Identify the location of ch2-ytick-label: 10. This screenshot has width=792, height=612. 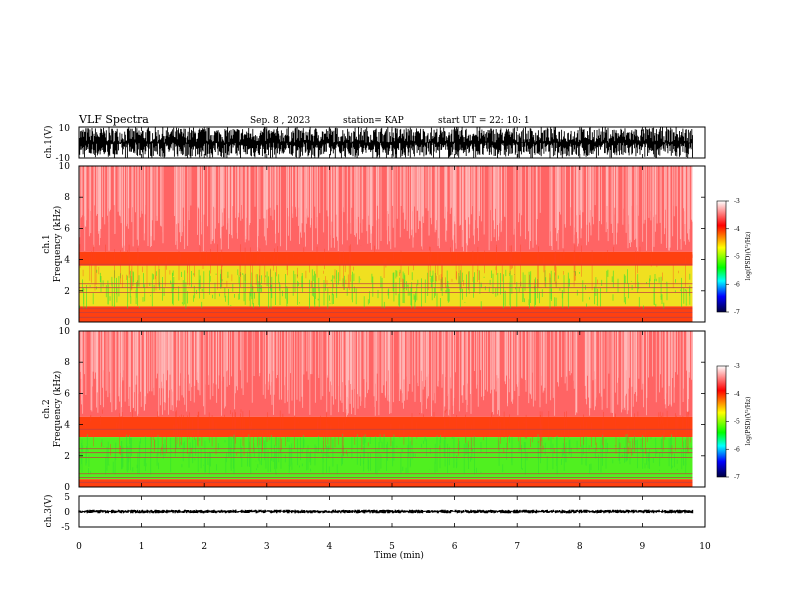
(65, 332).